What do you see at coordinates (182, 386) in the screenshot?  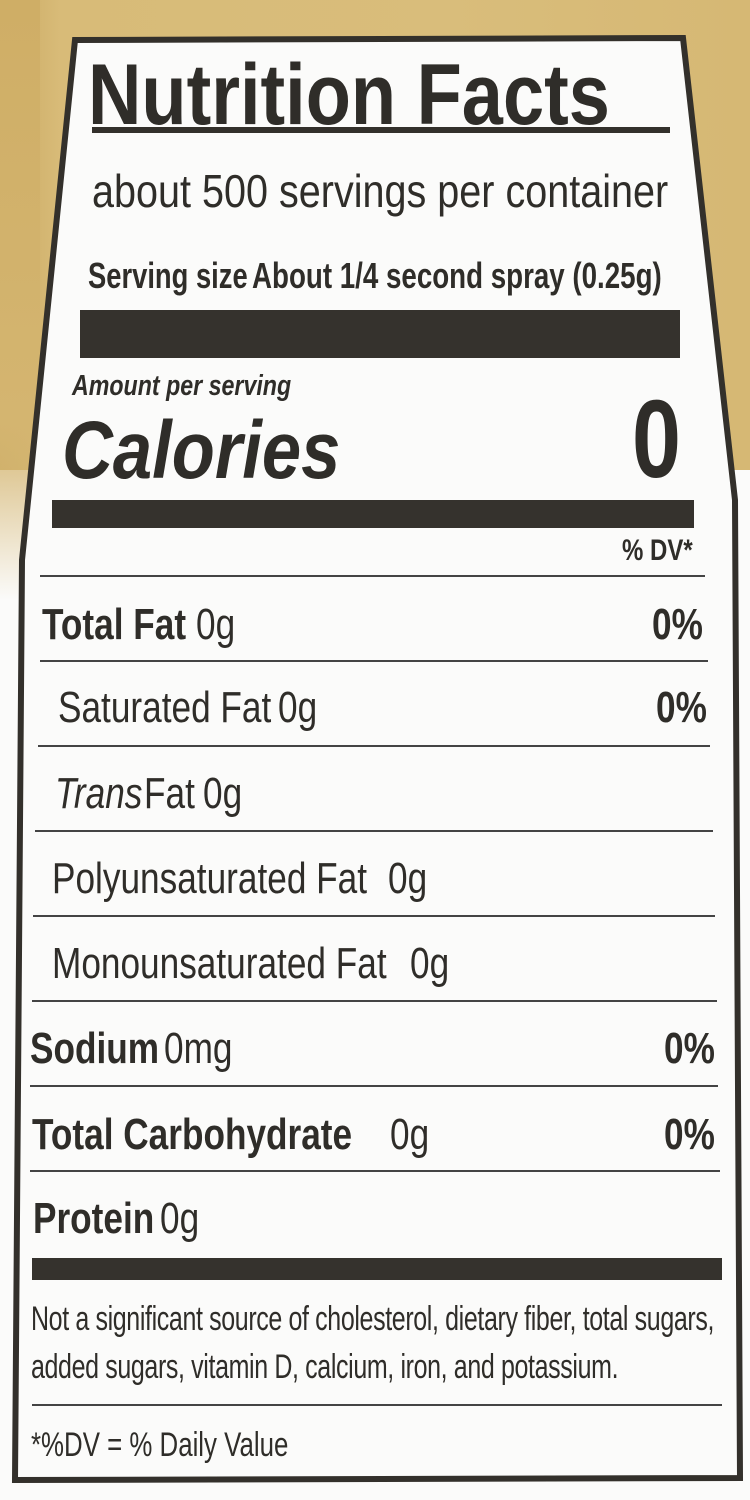 I see `amount-per-serving: Amount per serving` at bounding box center [182, 386].